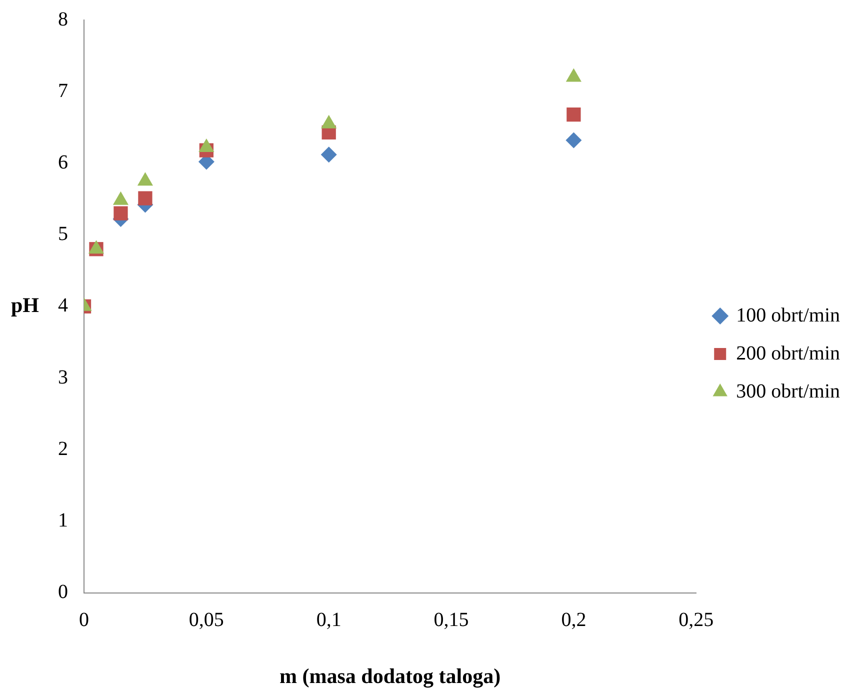  What do you see at coordinates (696, 620) in the screenshot?
I see `x-tick-label: 0,25` at bounding box center [696, 620].